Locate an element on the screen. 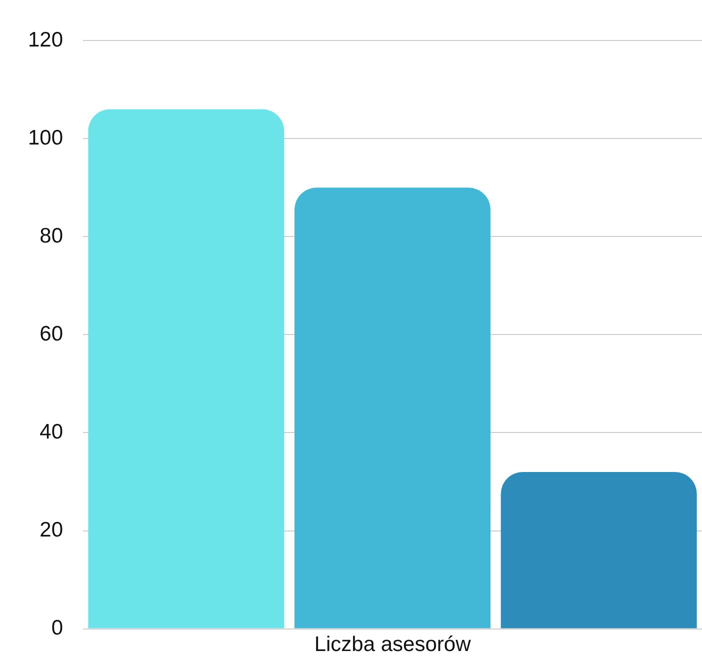 The width and height of the screenshot is (702, 670). bar is located at coordinates (598, 550).